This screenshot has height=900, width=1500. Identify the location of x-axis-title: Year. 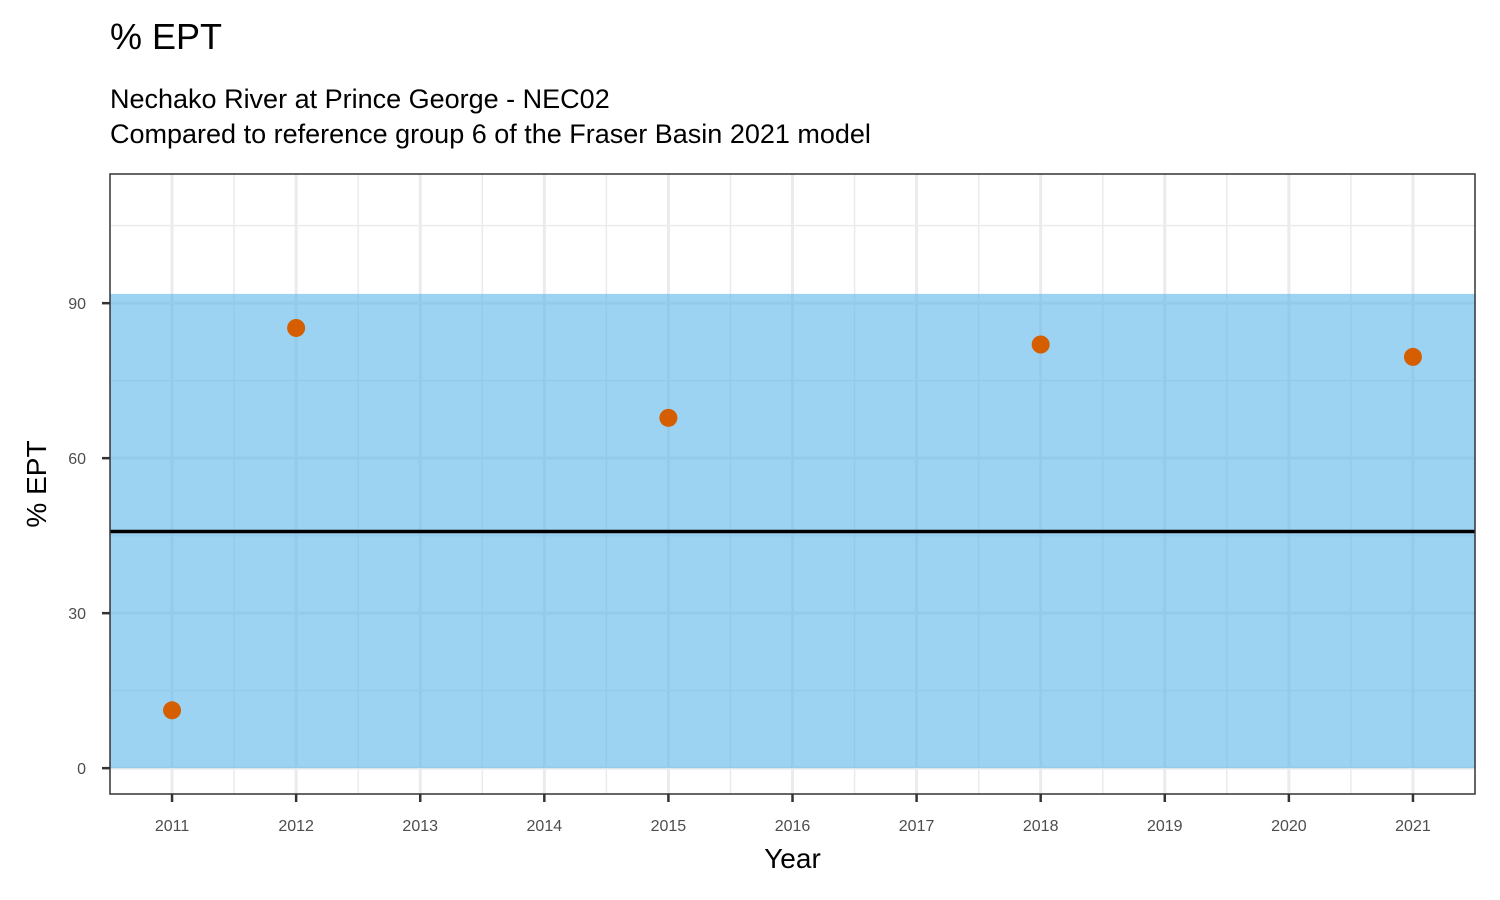
(792, 858).